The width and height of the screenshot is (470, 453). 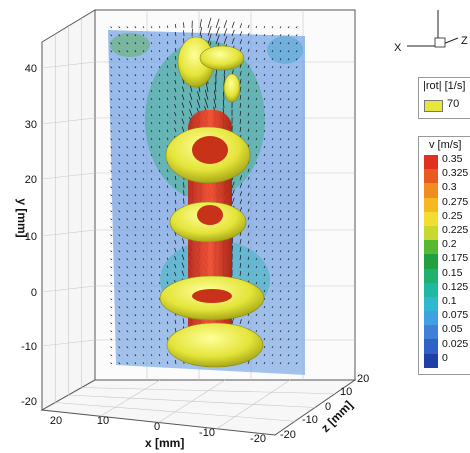 I want to click on z-tick-label: 0, so click(x=328, y=407).